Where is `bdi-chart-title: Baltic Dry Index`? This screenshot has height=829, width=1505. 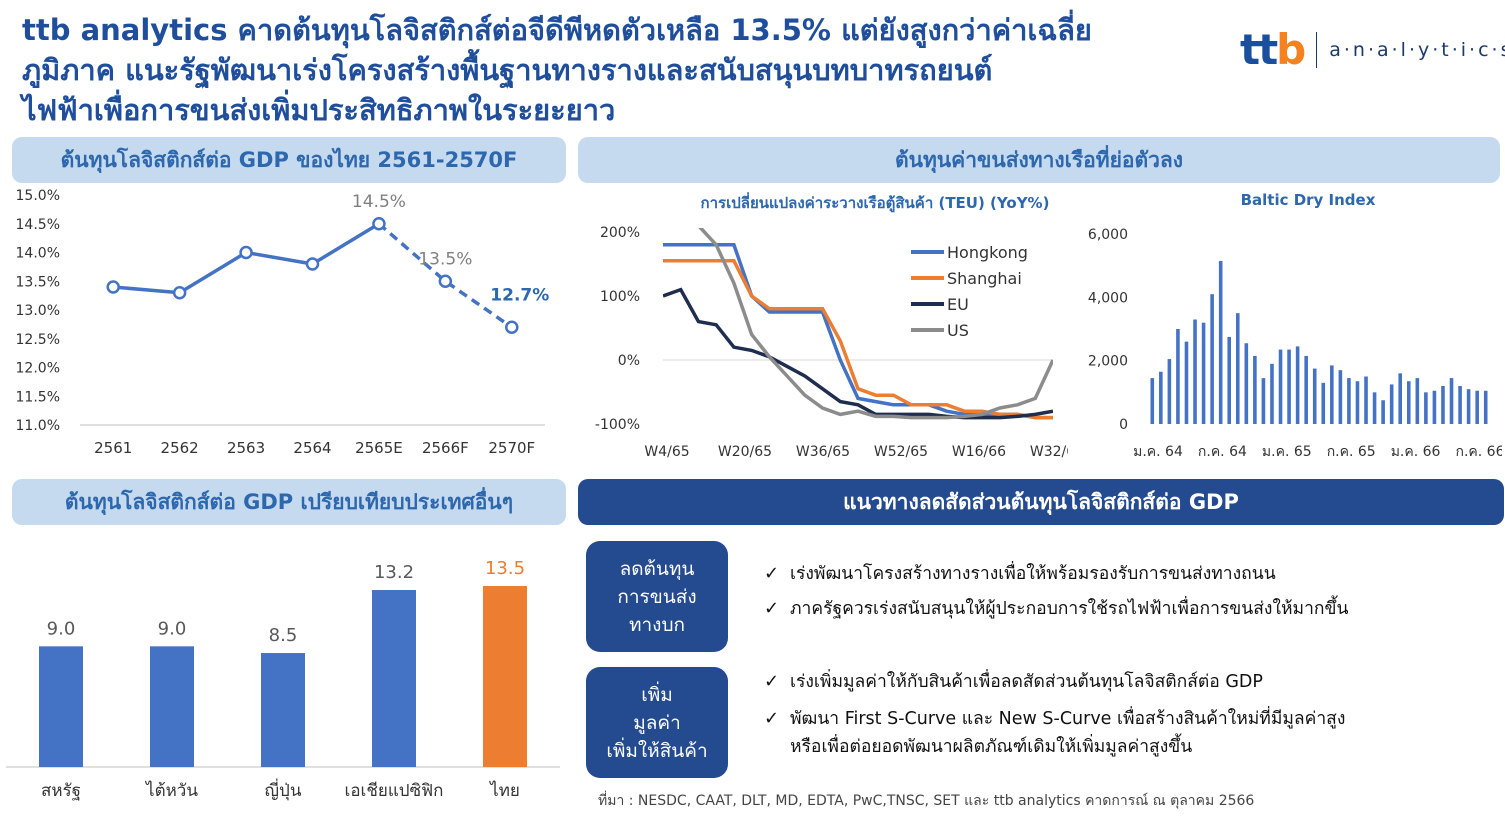 bdi-chart-title: Baltic Dry Index is located at coordinates (1308, 200).